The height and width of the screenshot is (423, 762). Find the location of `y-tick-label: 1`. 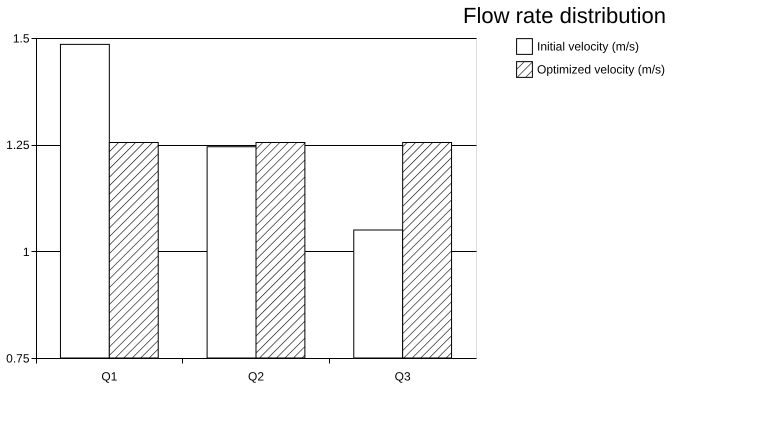

y-tick-label: 1 is located at coordinates (26, 251).